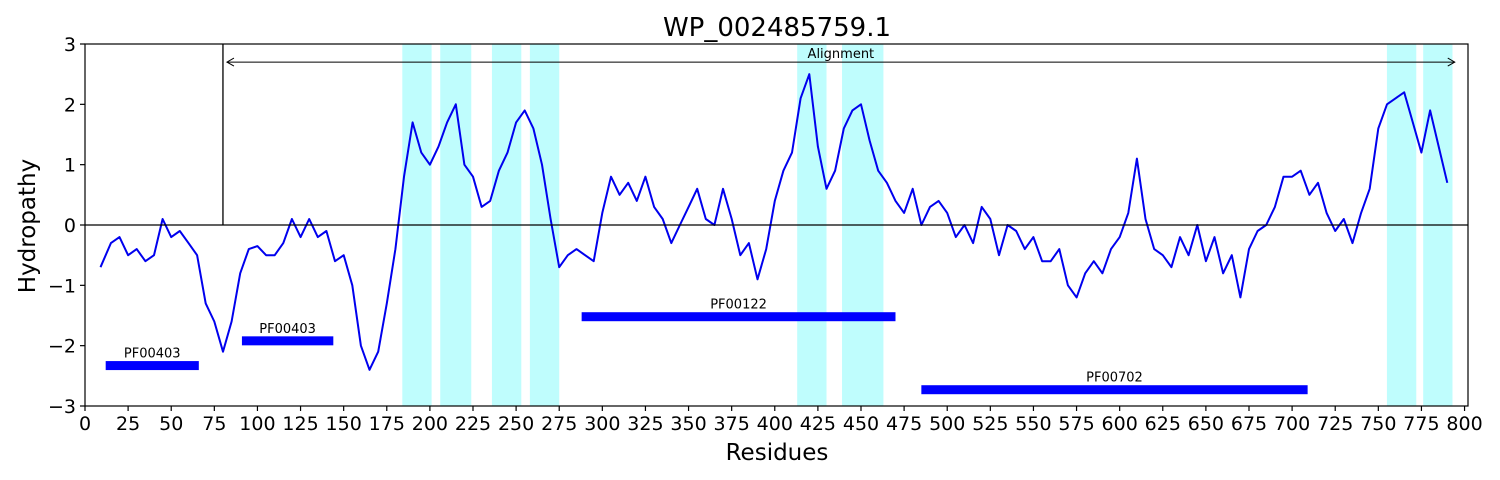  Describe the element at coordinates (777, 453) in the screenshot. I see `x-axis-label: Residues` at that location.